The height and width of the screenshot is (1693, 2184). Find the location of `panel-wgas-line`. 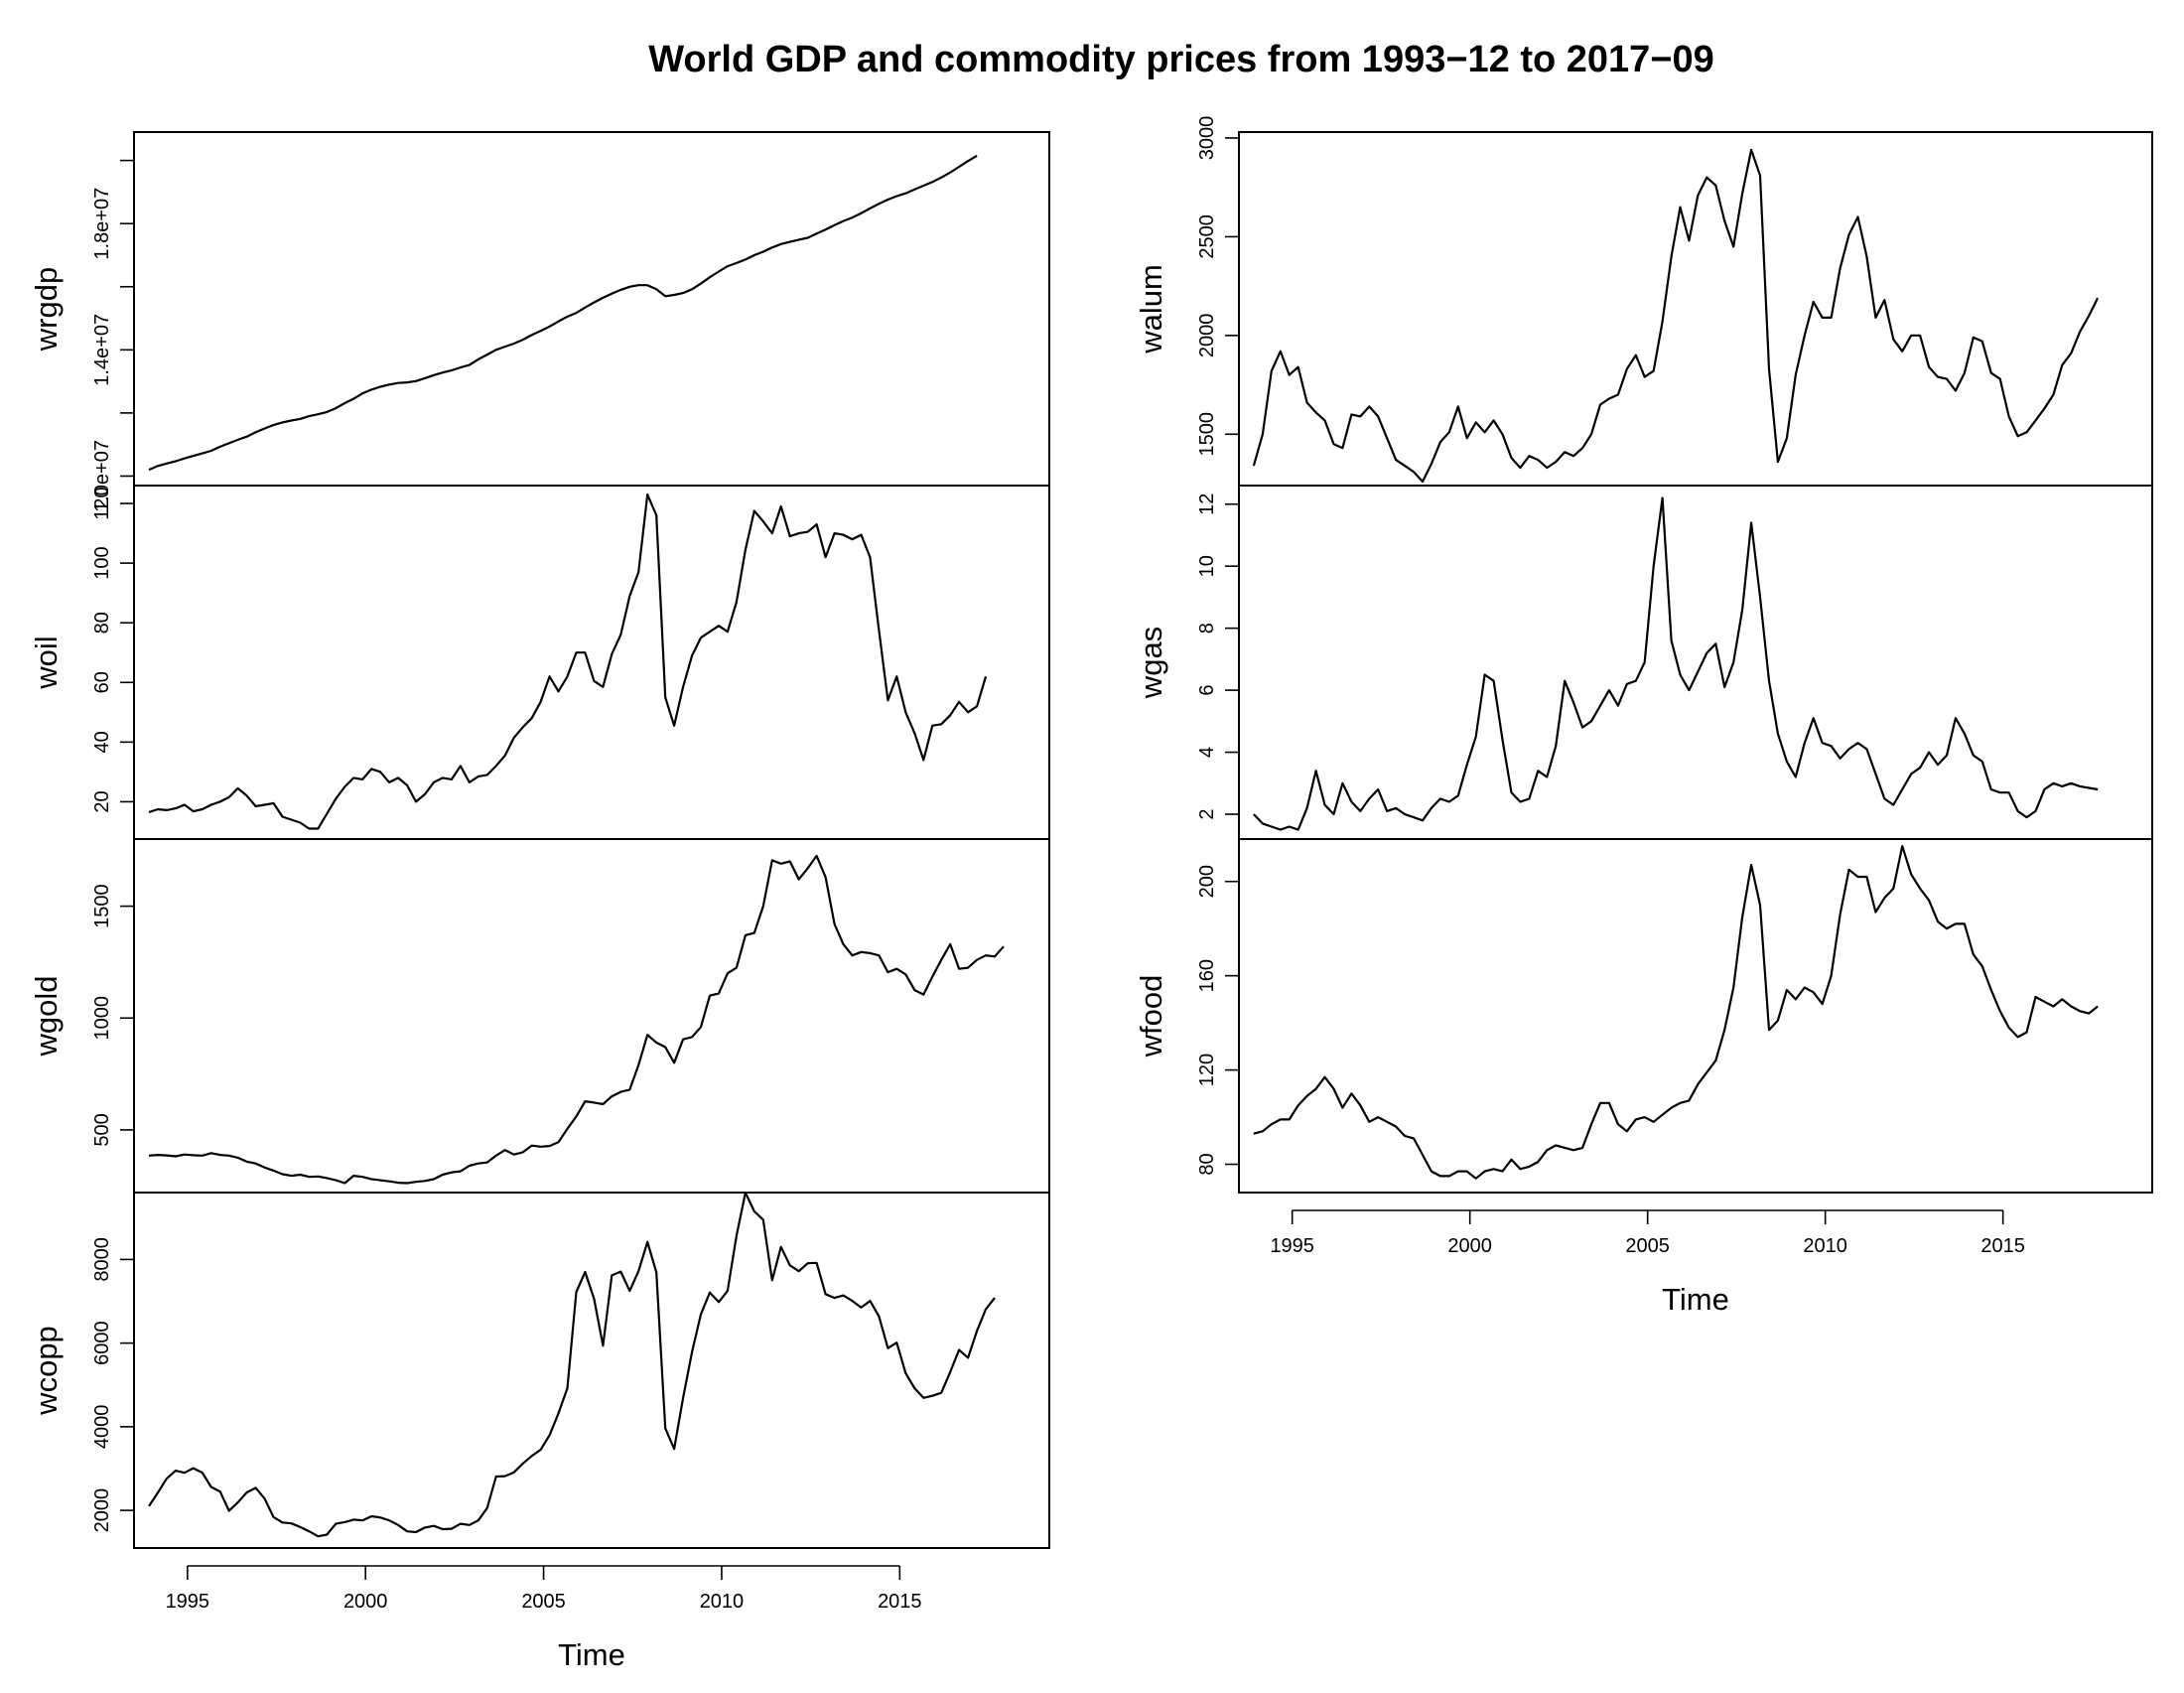

panel-wgas-line is located at coordinates (1676, 663).